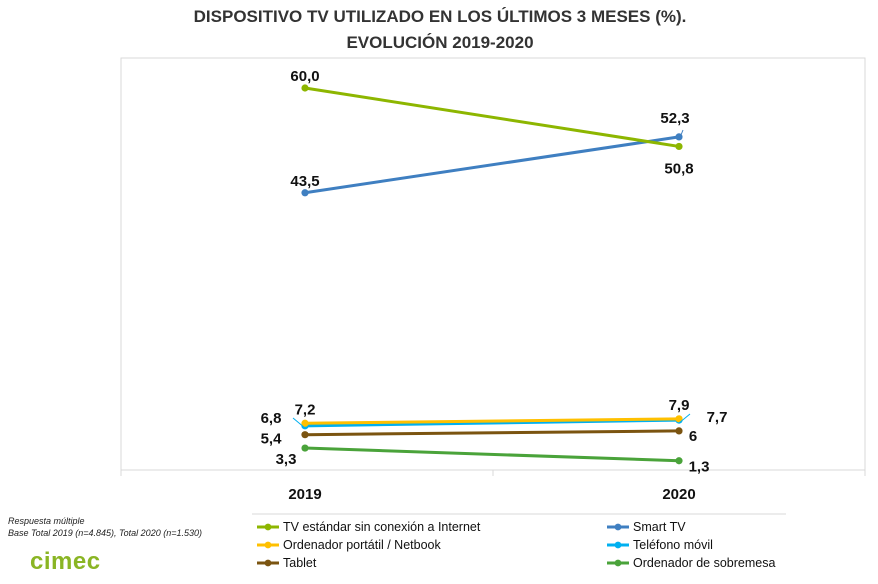  Describe the element at coordinates (674, 118) in the screenshot. I see `data-label: 52,3` at that location.